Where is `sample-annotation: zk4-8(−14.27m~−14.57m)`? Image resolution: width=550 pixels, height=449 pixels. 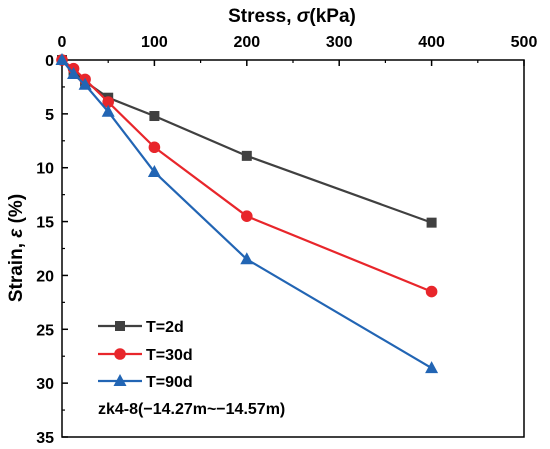 sample-annotation: zk4-8(−14.27m~−14.57m) is located at coordinates (191, 409).